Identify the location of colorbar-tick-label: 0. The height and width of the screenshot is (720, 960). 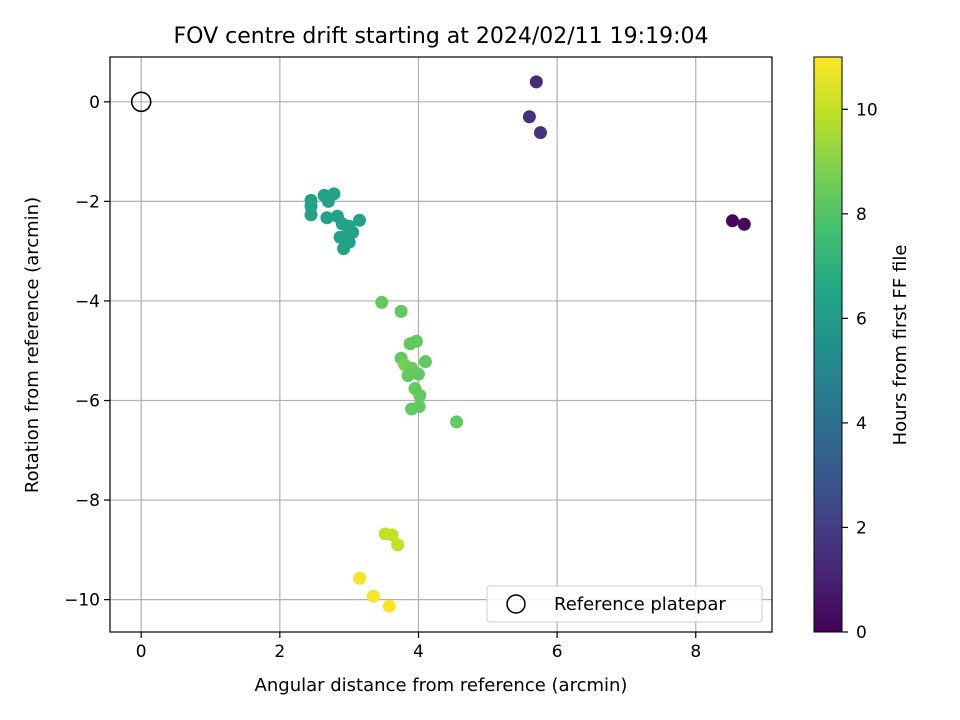
(861, 633).